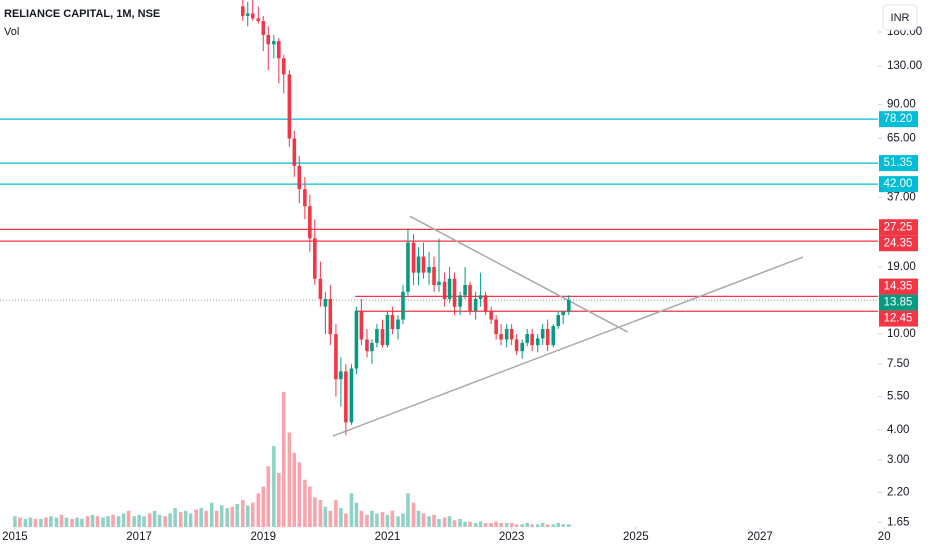 This screenshot has height=550, width=932. What do you see at coordinates (512, 537) in the screenshot?
I see `x-tick-label: 2023` at bounding box center [512, 537].